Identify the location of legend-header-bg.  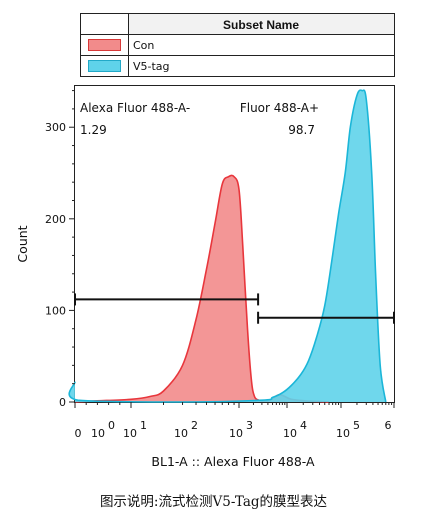
(261, 24).